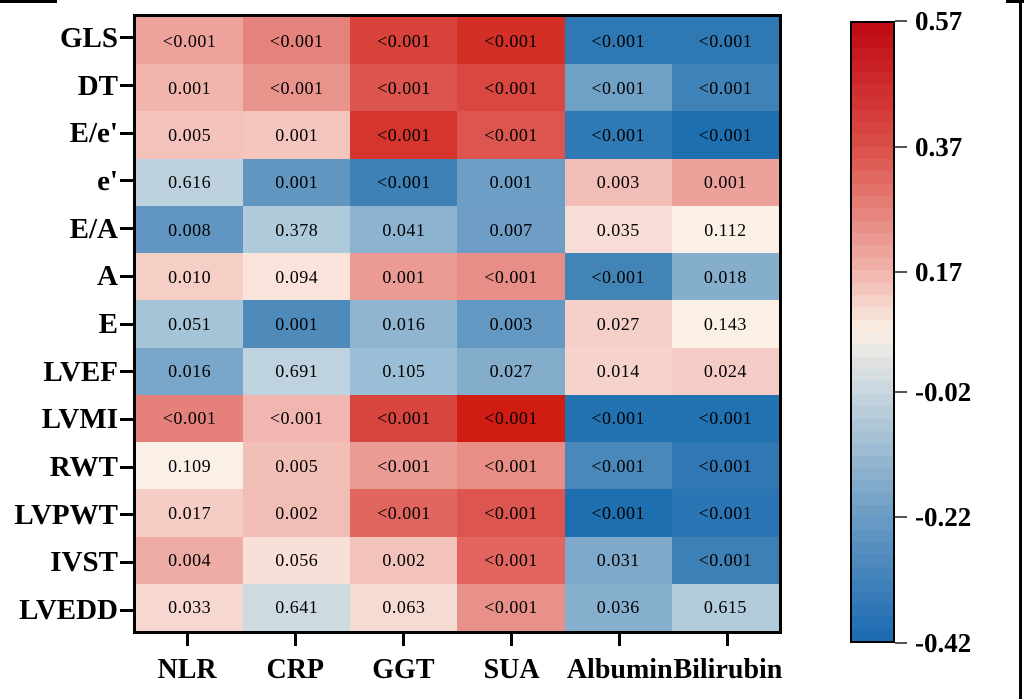  I want to click on heatmap-cell: 0.002, so click(297, 513).